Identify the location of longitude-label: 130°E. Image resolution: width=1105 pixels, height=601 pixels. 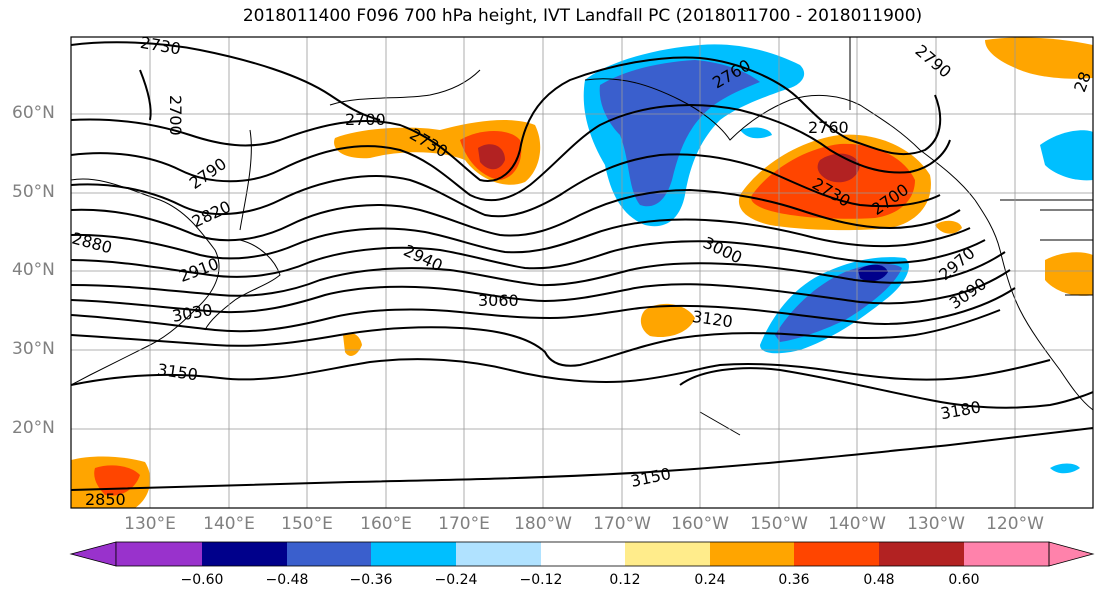
(150, 524).